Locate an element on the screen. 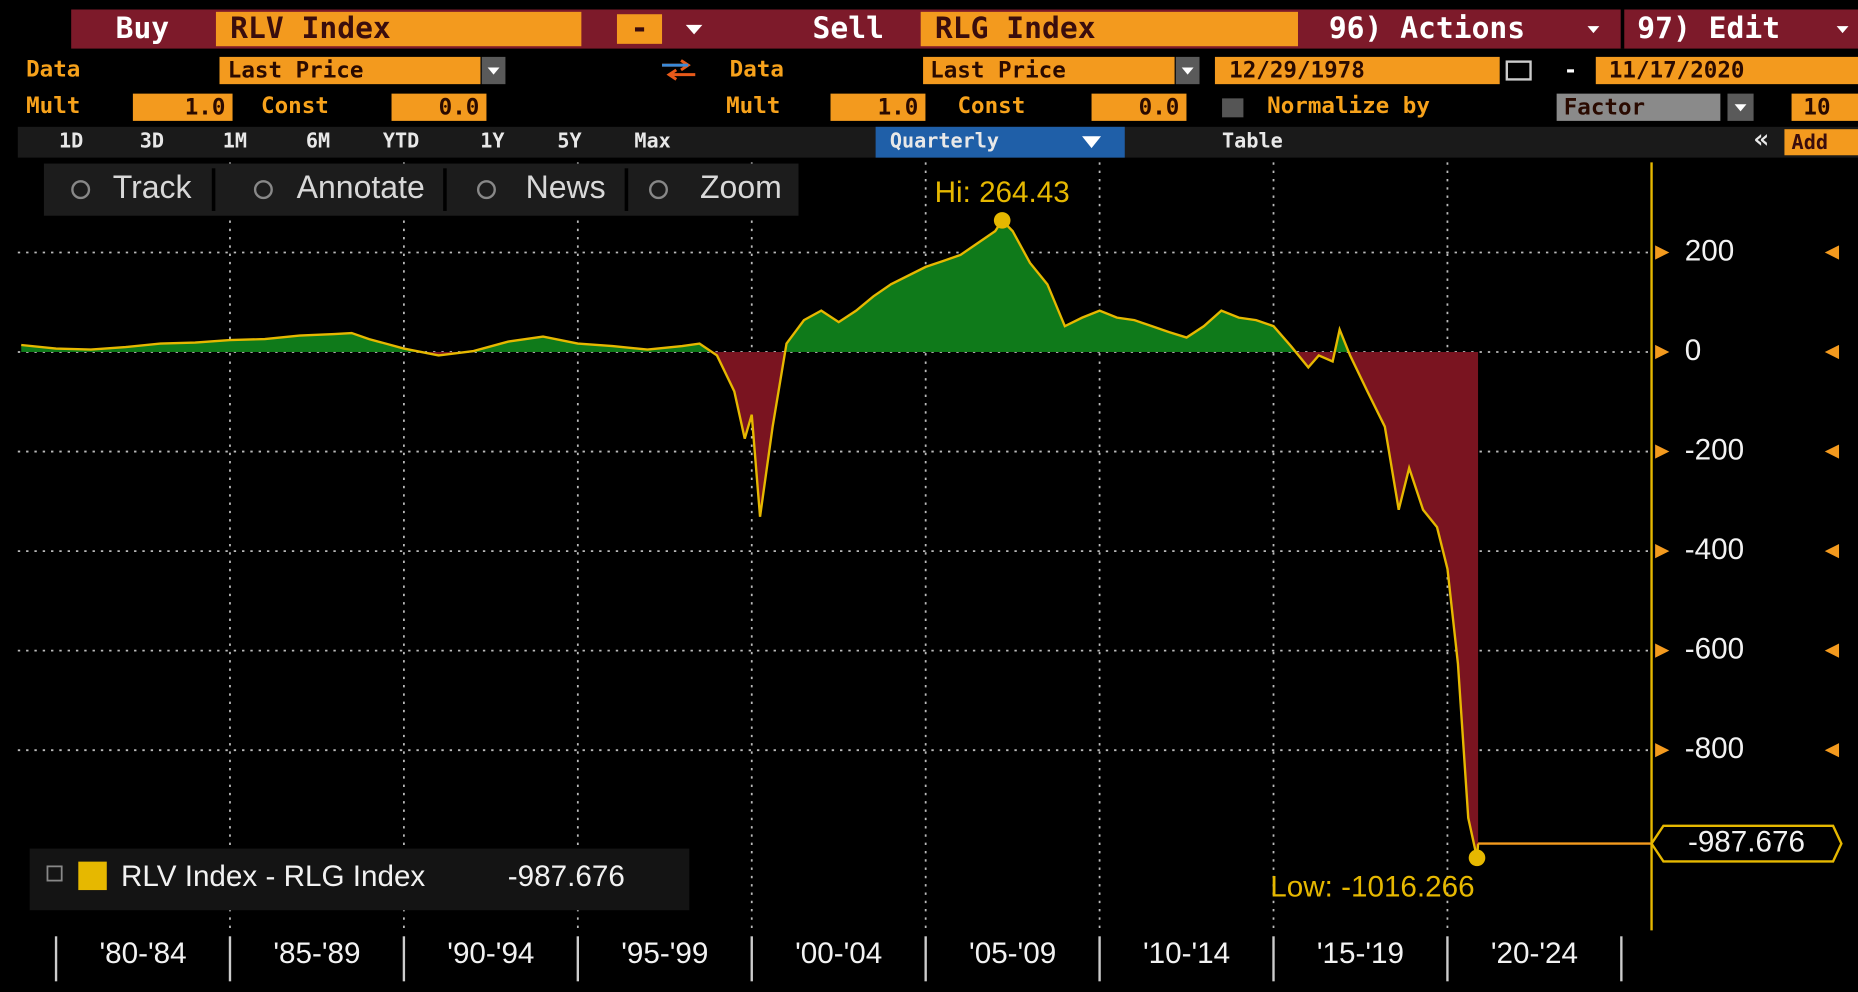  buy-security-field is located at coordinates (398, 29).